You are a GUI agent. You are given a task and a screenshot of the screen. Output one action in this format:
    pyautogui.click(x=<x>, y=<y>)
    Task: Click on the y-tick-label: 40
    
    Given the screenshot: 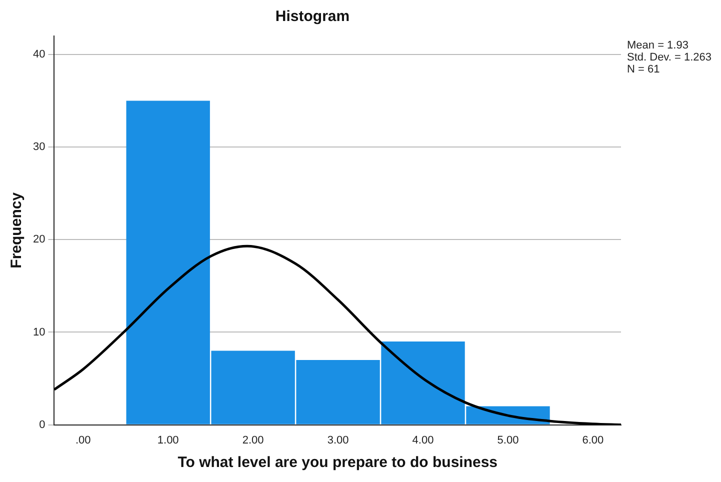 What is the action you would take?
    pyautogui.click(x=39, y=54)
    